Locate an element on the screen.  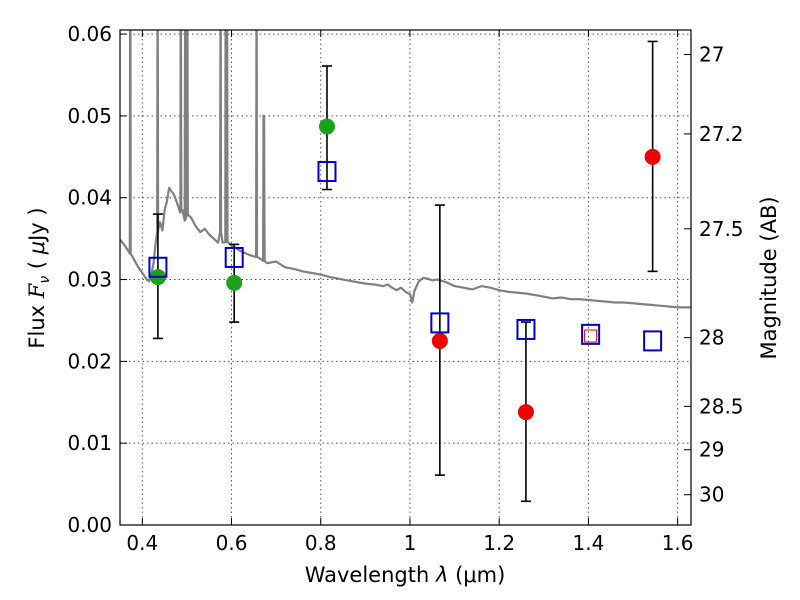
x-axis-label-unit: (μm) is located at coordinates (476, 575).